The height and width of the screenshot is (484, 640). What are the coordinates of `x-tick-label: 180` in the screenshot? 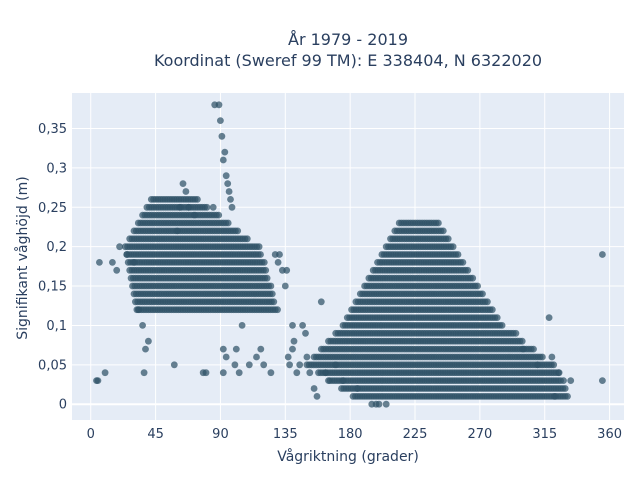 It's located at (350, 434).